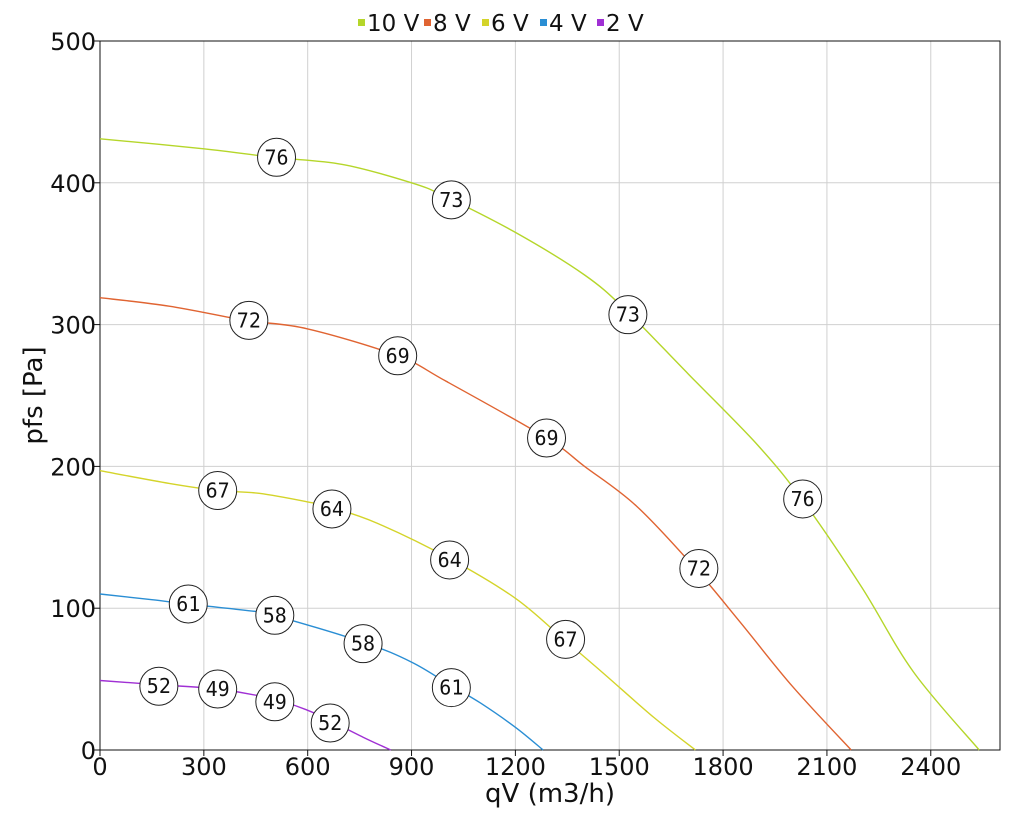  What do you see at coordinates (75, 396) in the screenshot?
I see `y-axis-ticks: 0 100 200 300 400 500` at bounding box center [75, 396].